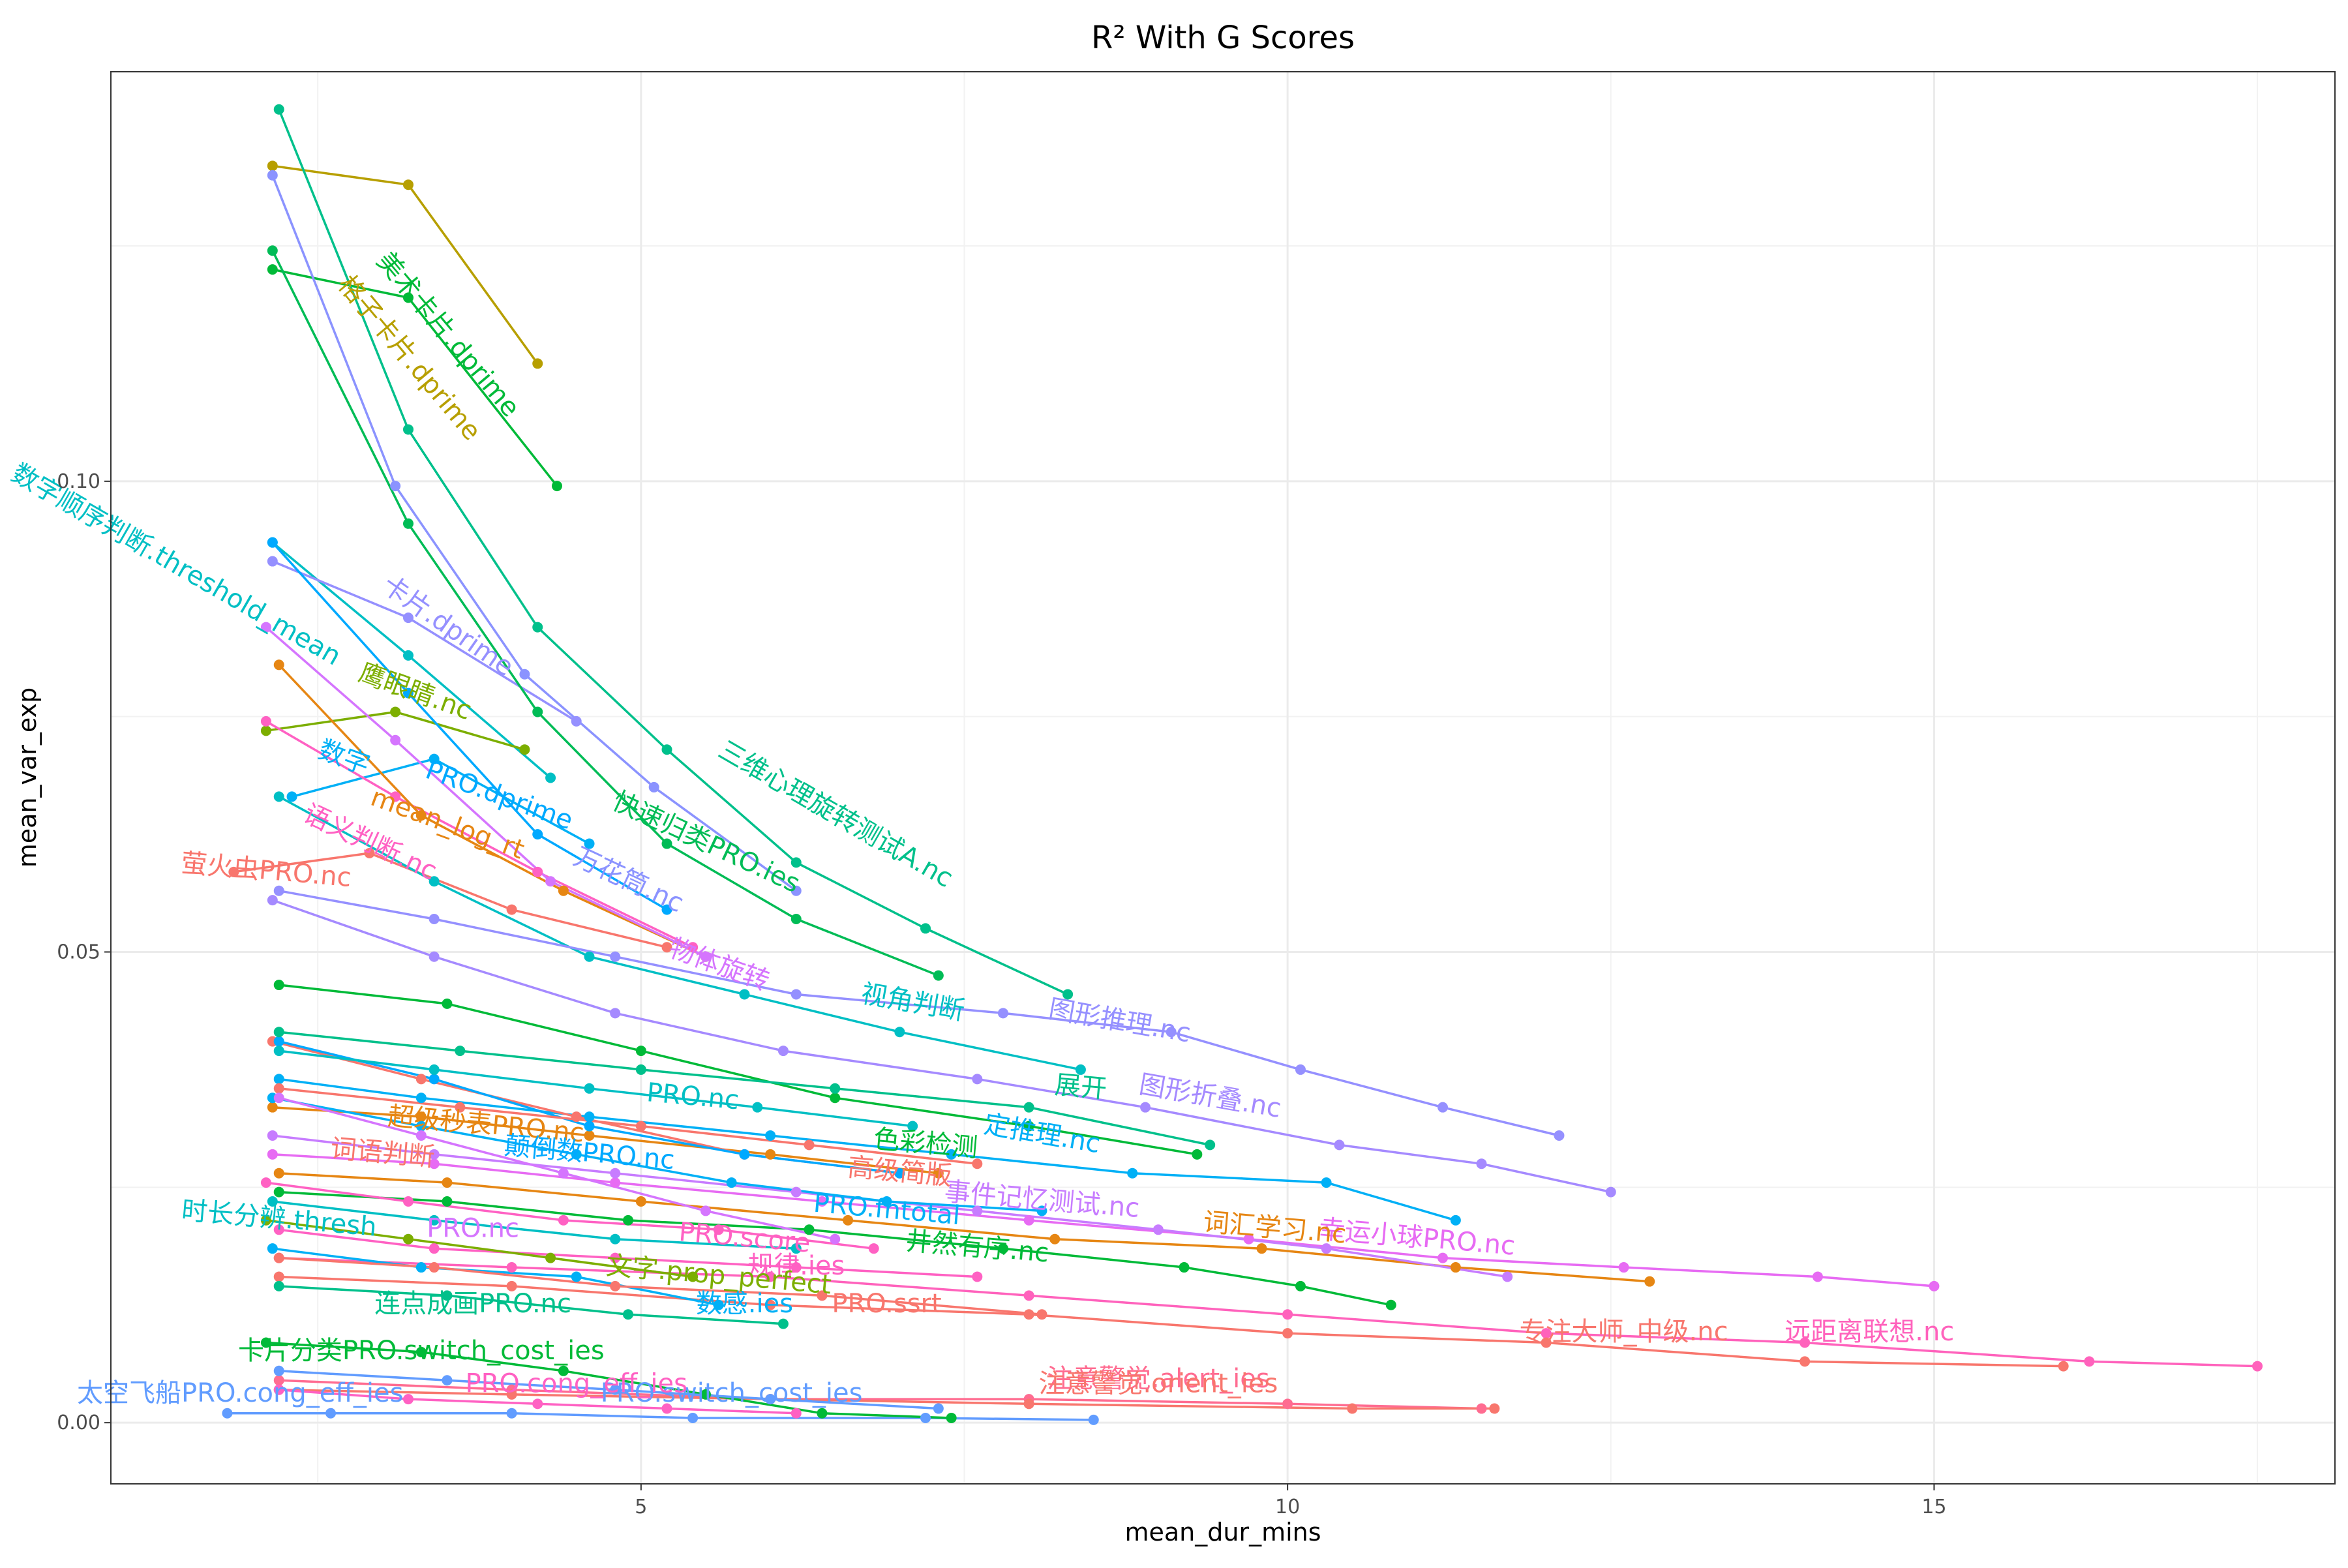 The height and width of the screenshot is (1568, 2348). Describe the element at coordinates (1081, 1087) in the screenshot. I see `series-label: 展开` at that location.